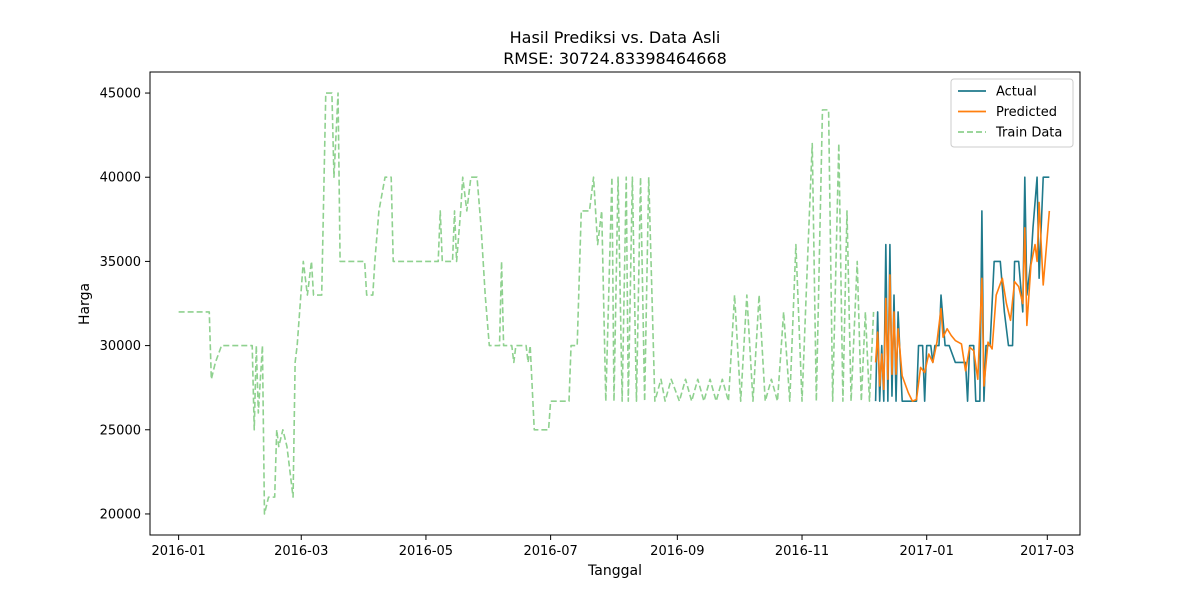 The width and height of the screenshot is (1200, 600). I want to click on x-tick-label: 2016-03, so click(301, 551).